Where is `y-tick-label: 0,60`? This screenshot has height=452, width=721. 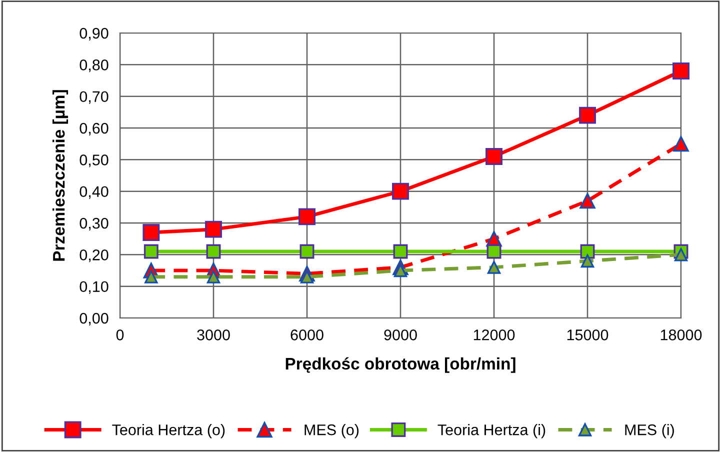 y-tick-label: 0,60 is located at coordinates (94, 129).